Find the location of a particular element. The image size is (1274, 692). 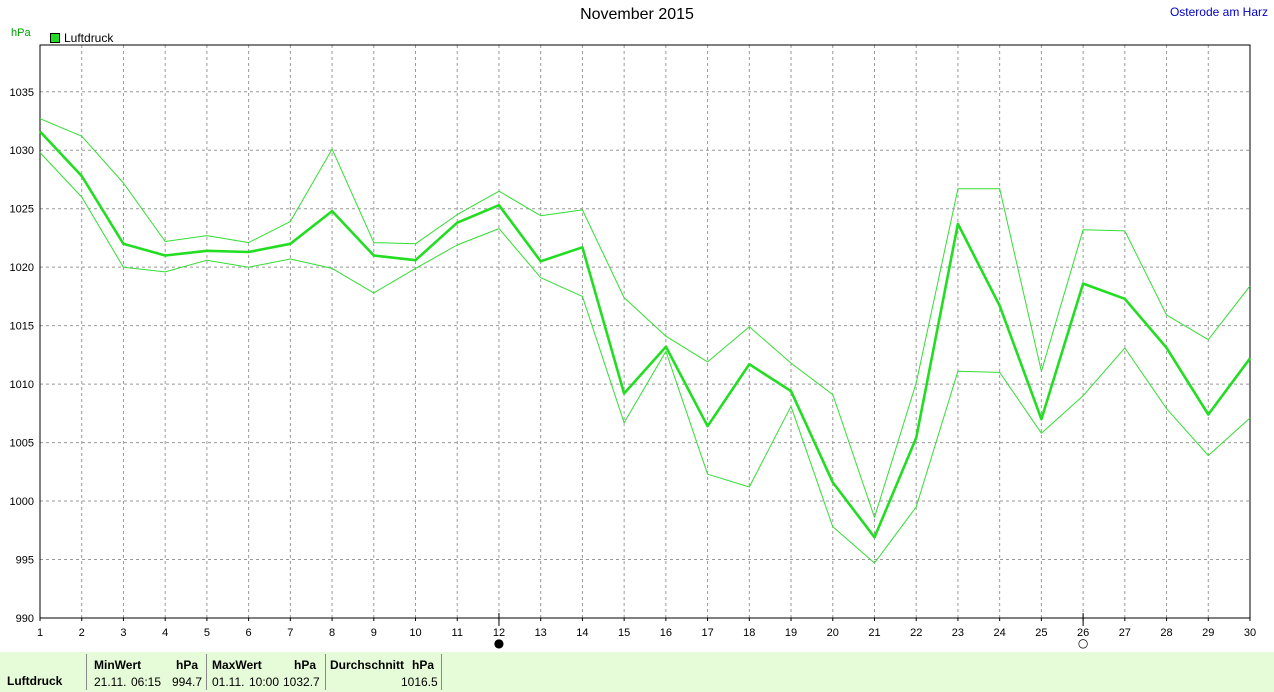

y-tick-label: 1015 is located at coordinates (22, 327).